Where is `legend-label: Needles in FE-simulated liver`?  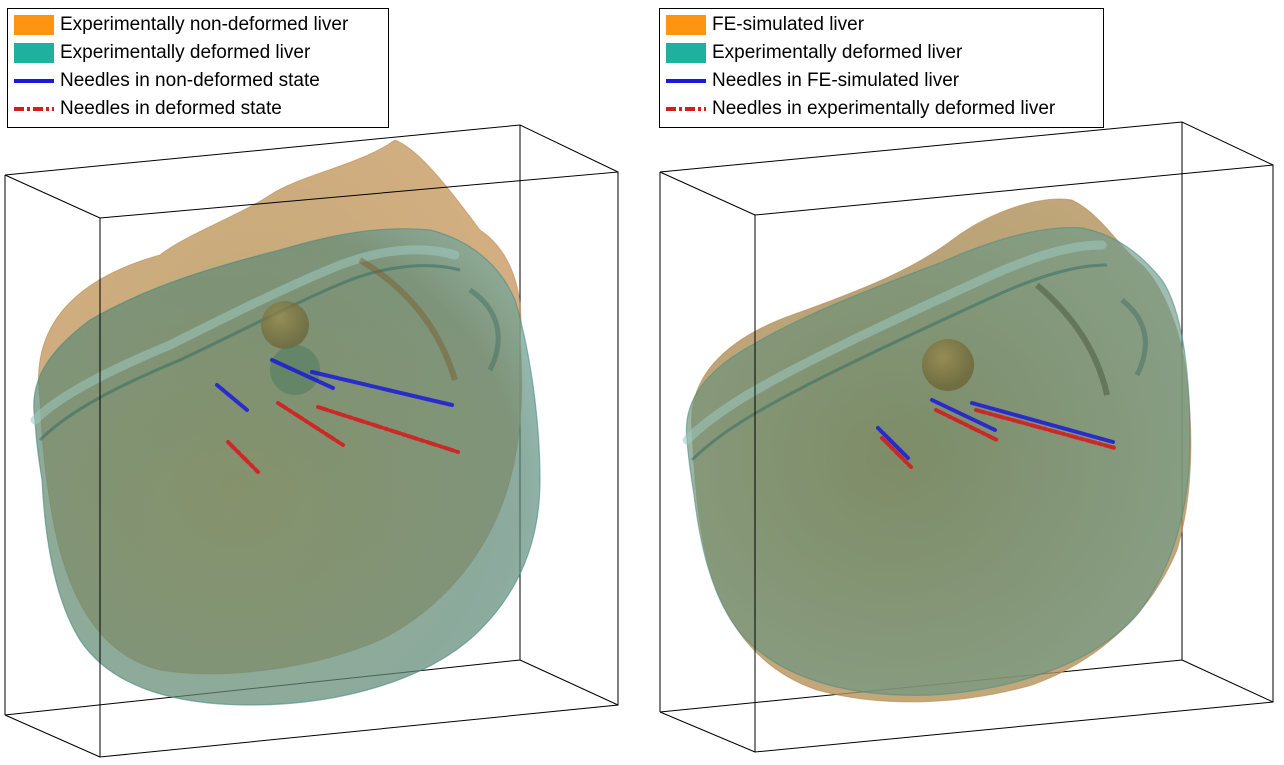
legend-label: Needles in FE-simulated liver is located at coordinates (836, 80).